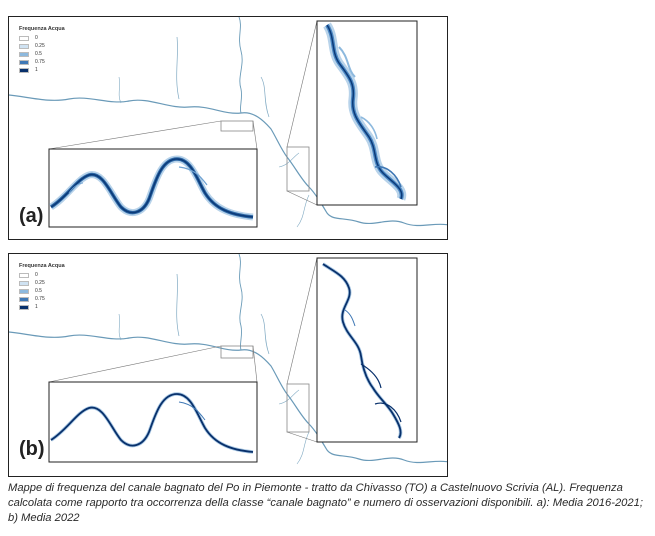 This screenshot has height=536, width=655. Describe the element at coordinates (32, 449) in the screenshot. I see `panel-label: (b)` at that location.